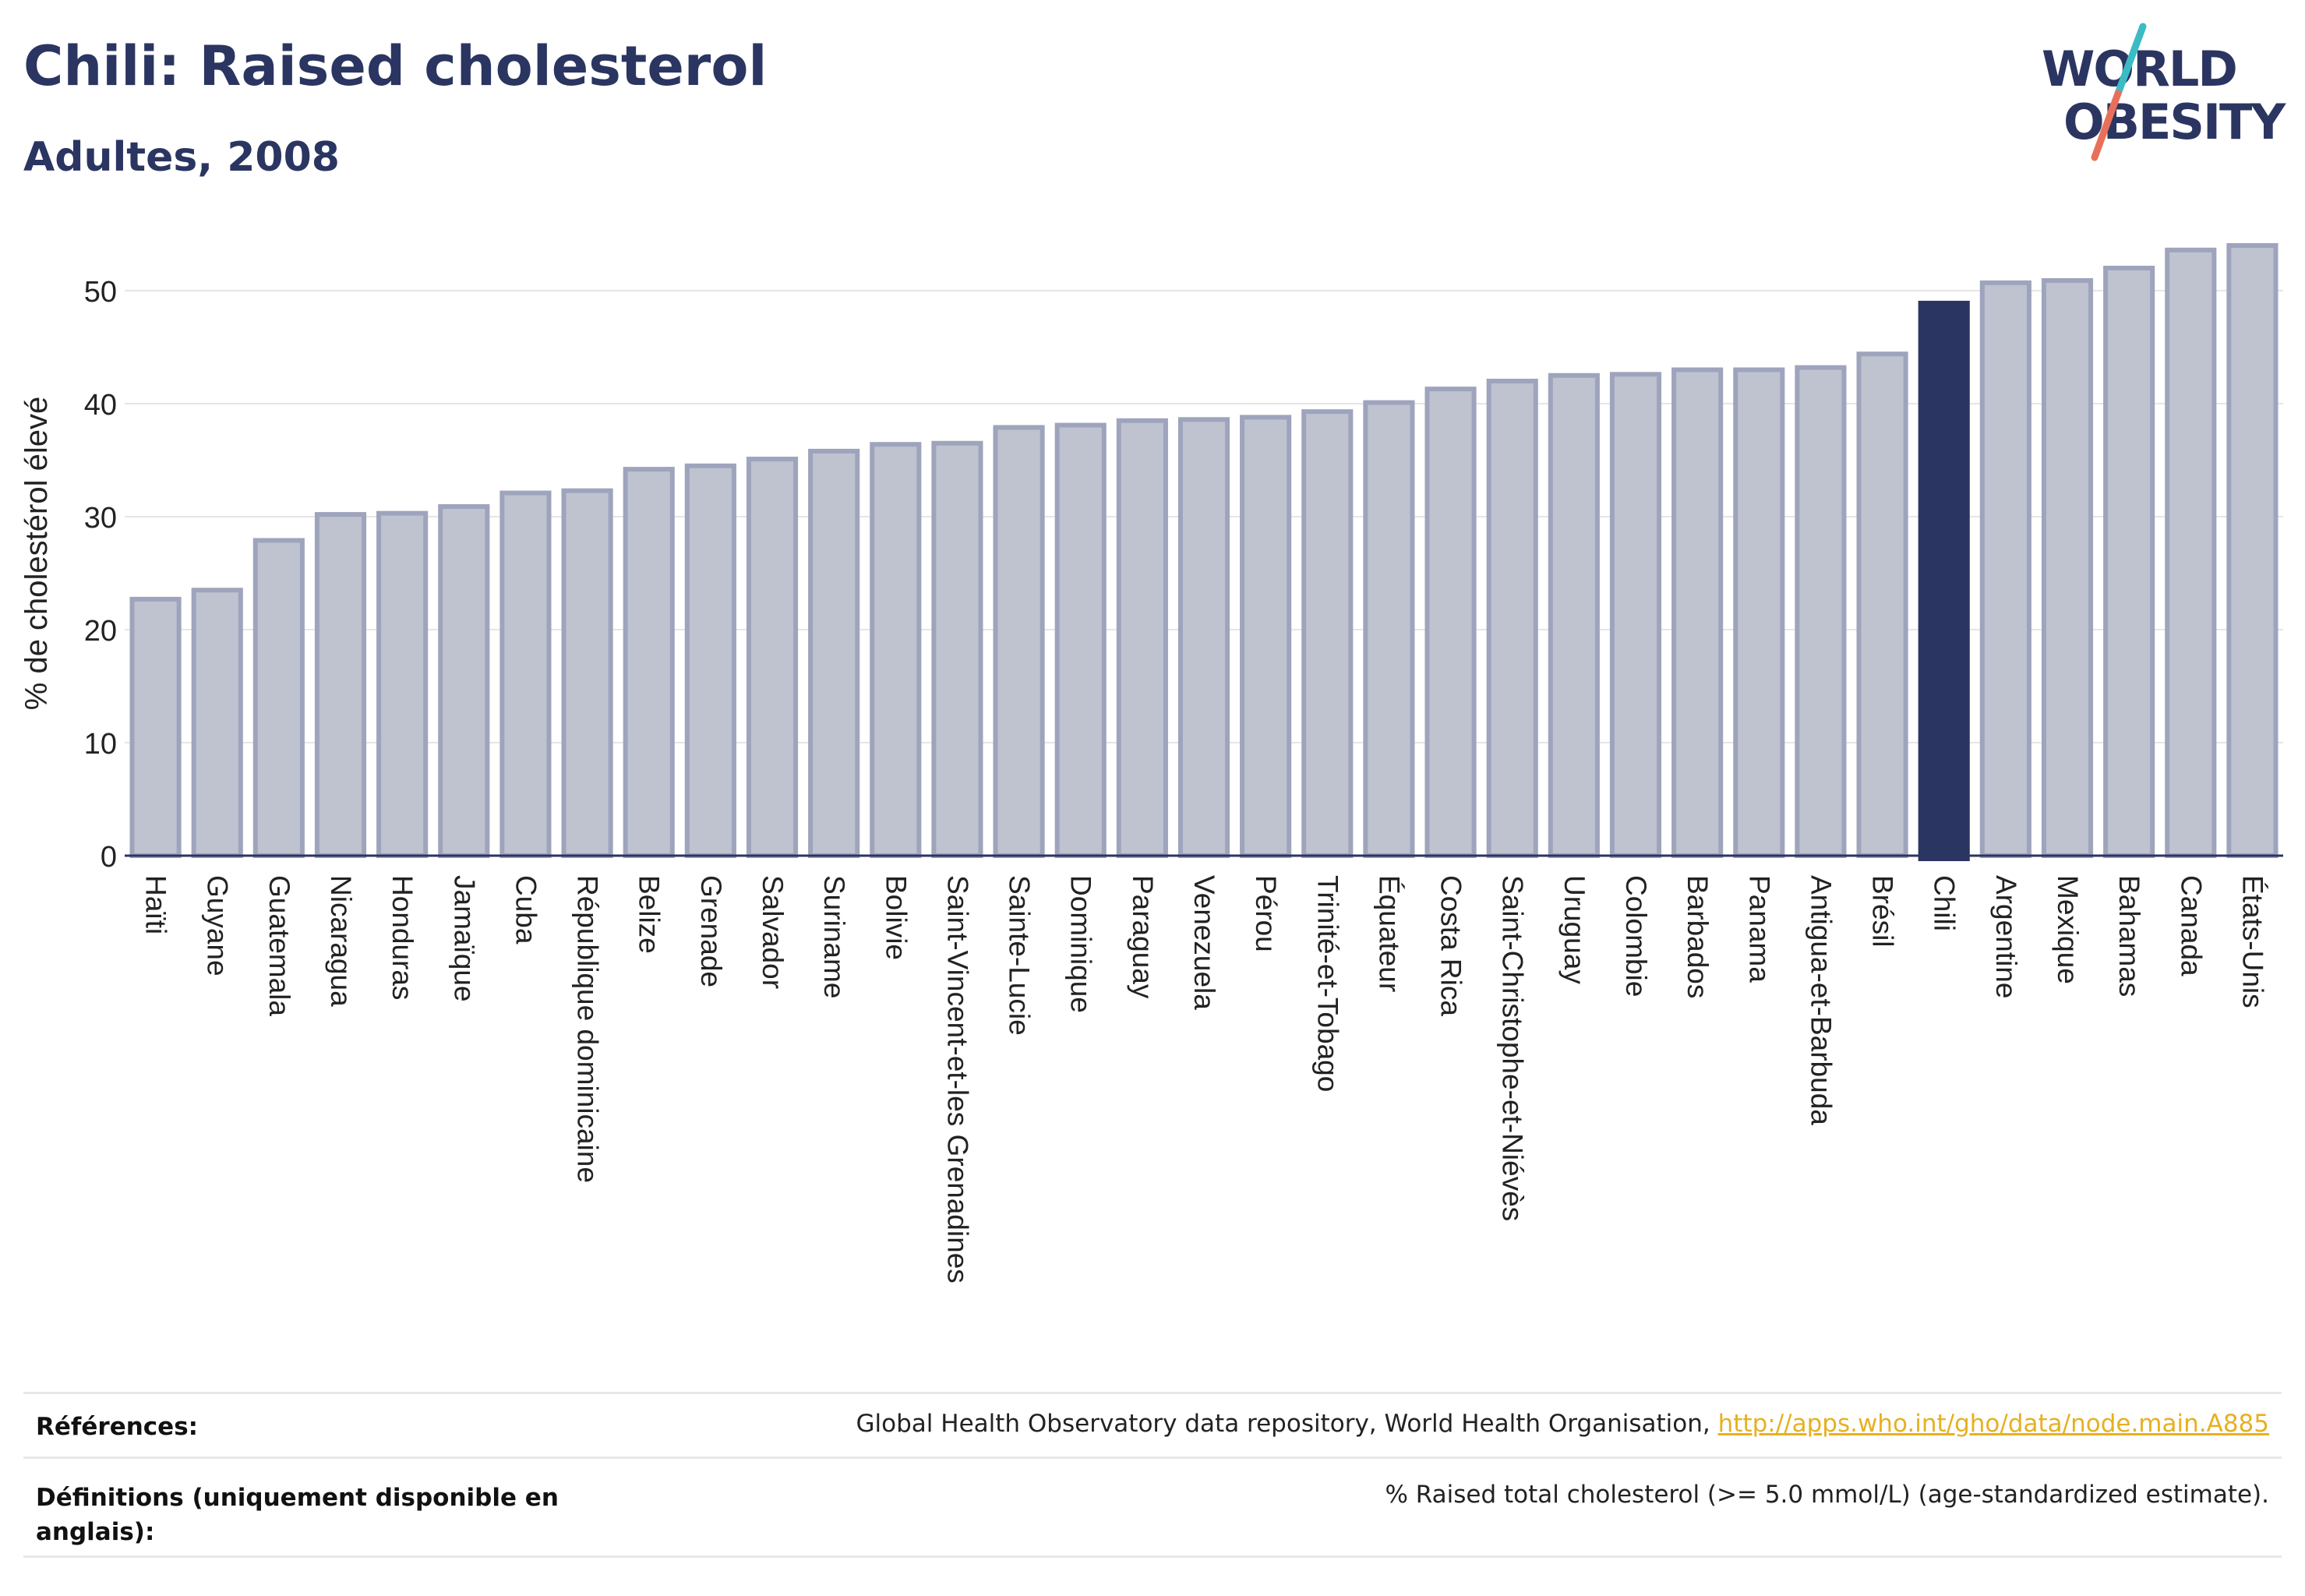  I want to click on x-tick-label: Mexique, so click(2068, 929).